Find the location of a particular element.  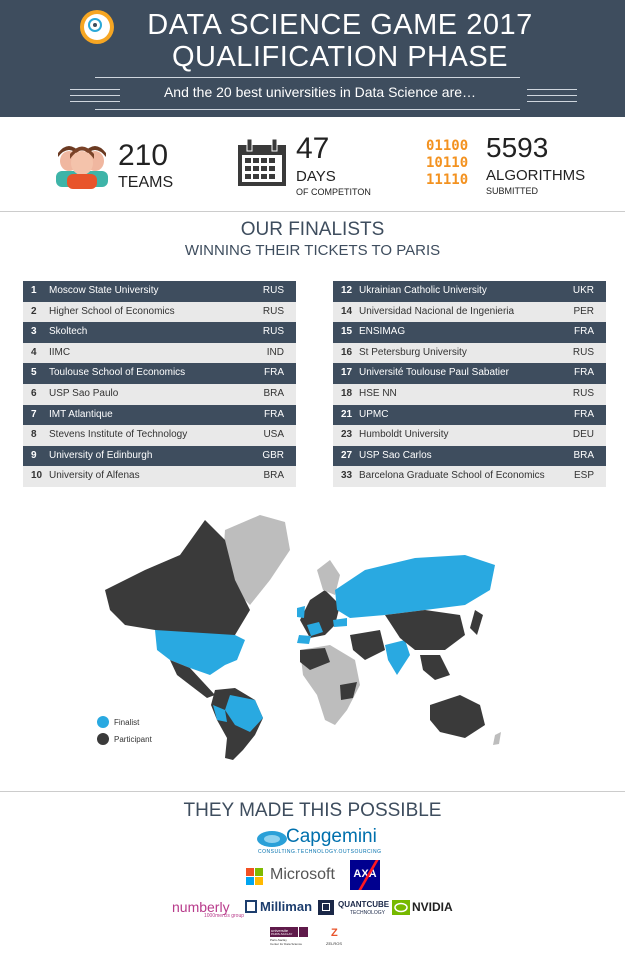

map-japan is located at coordinates (476, 622).